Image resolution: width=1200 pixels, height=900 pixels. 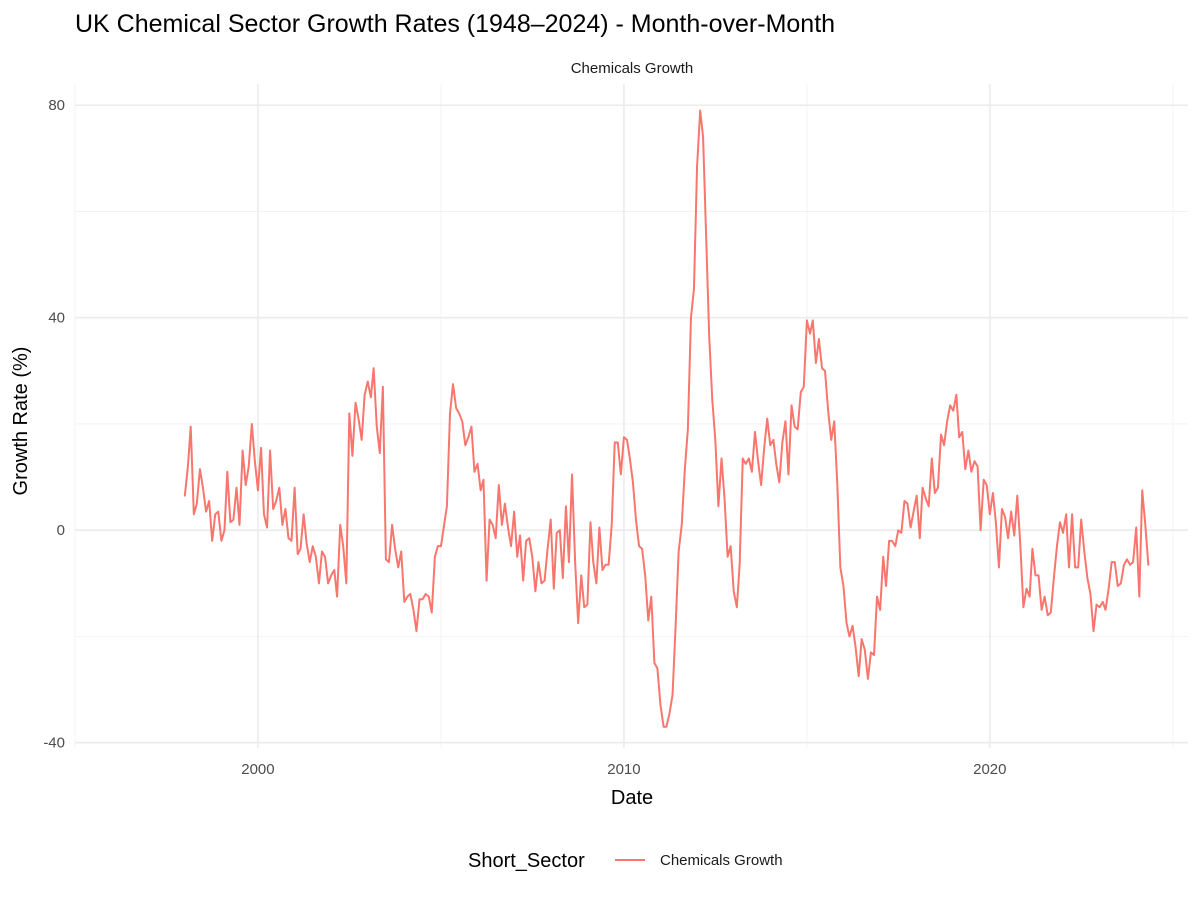 What do you see at coordinates (526, 861) in the screenshot?
I see `legend-title: Short_Sector` at bounding box center [526, 861].